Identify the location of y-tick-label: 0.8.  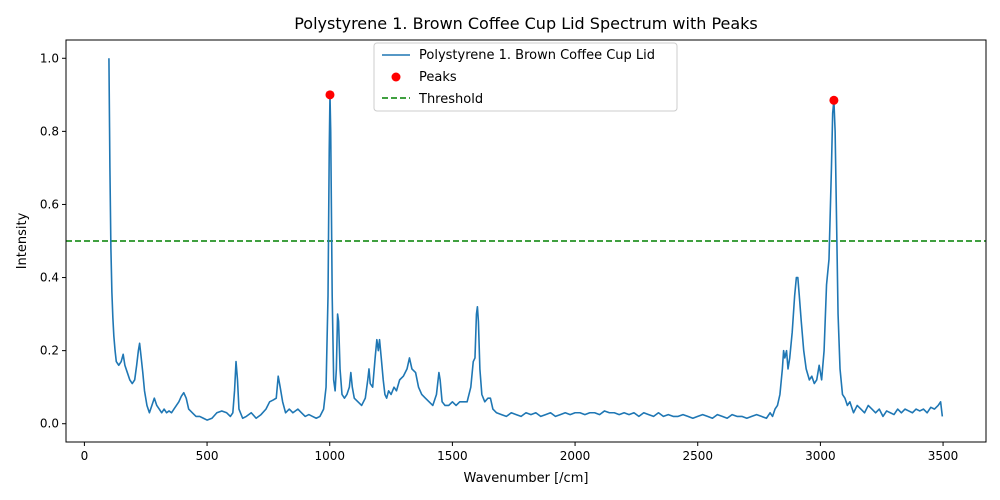
(49, 131).